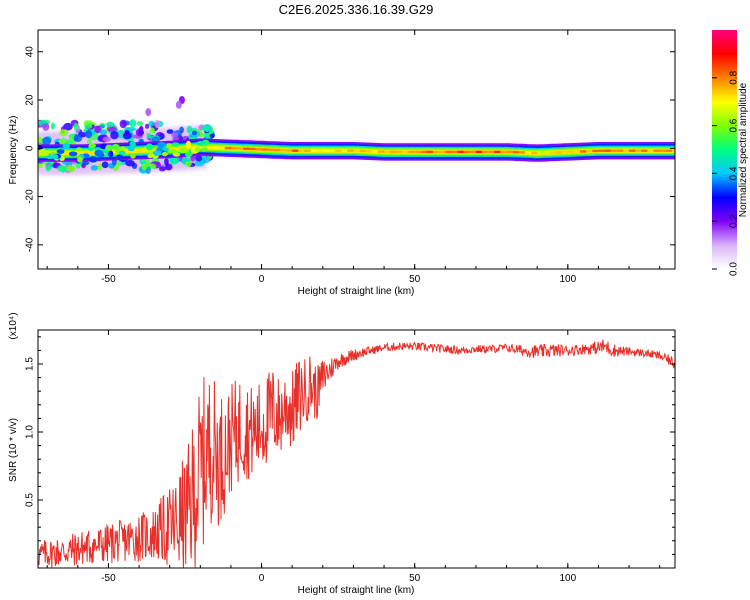  What do you see at coordinates (734, 173) in the screenshot?
I see `colorbar-tick-label: 0.4` at bounding box center [734, 173].